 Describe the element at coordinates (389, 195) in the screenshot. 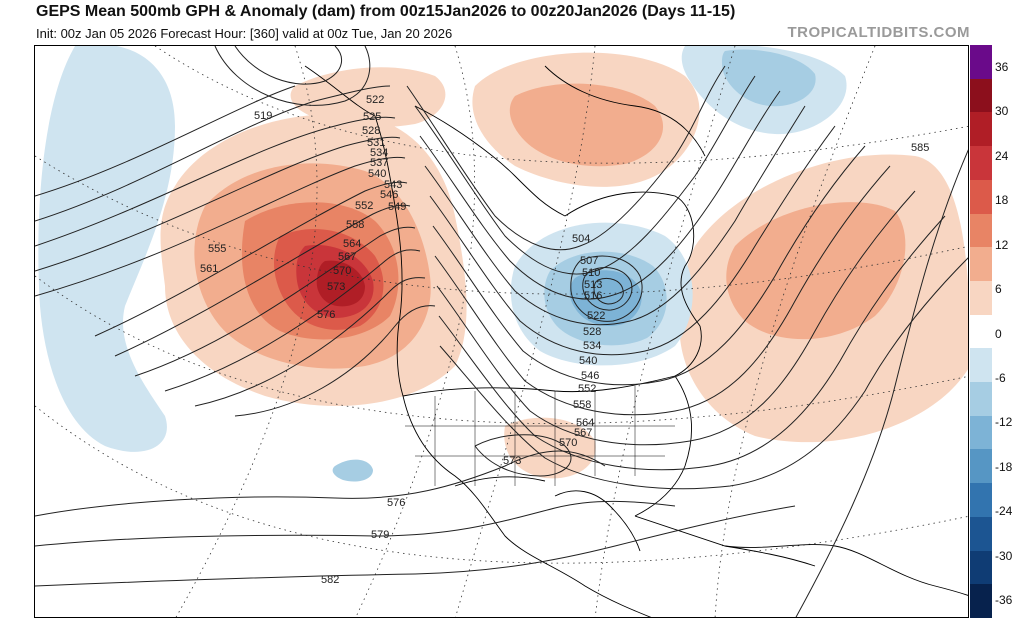

I see `contour-label-546: 546` at that location.